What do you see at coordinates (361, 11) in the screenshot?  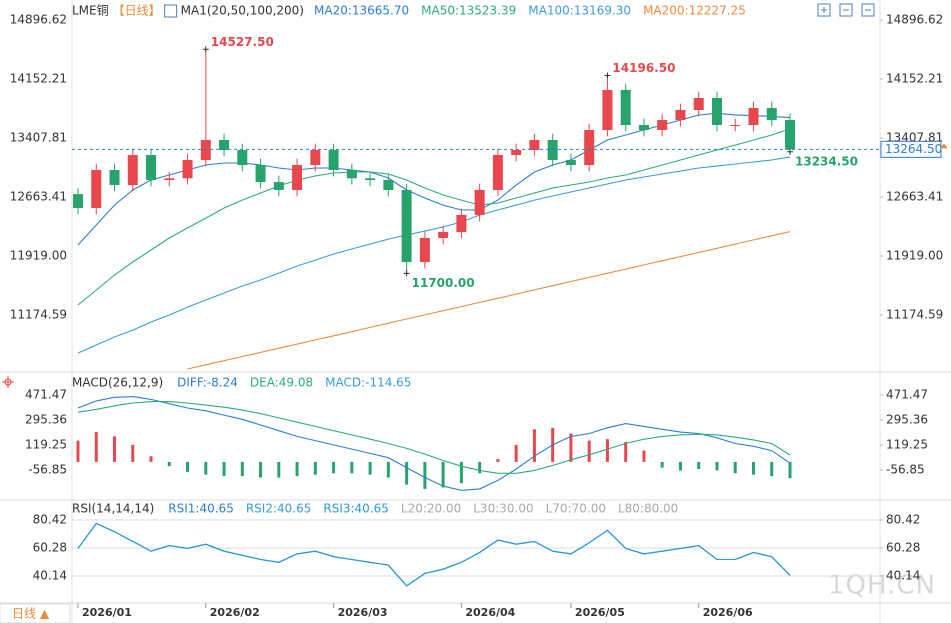 I see `legend-label: MA20:13665.70` at bounding box center [361, 11].